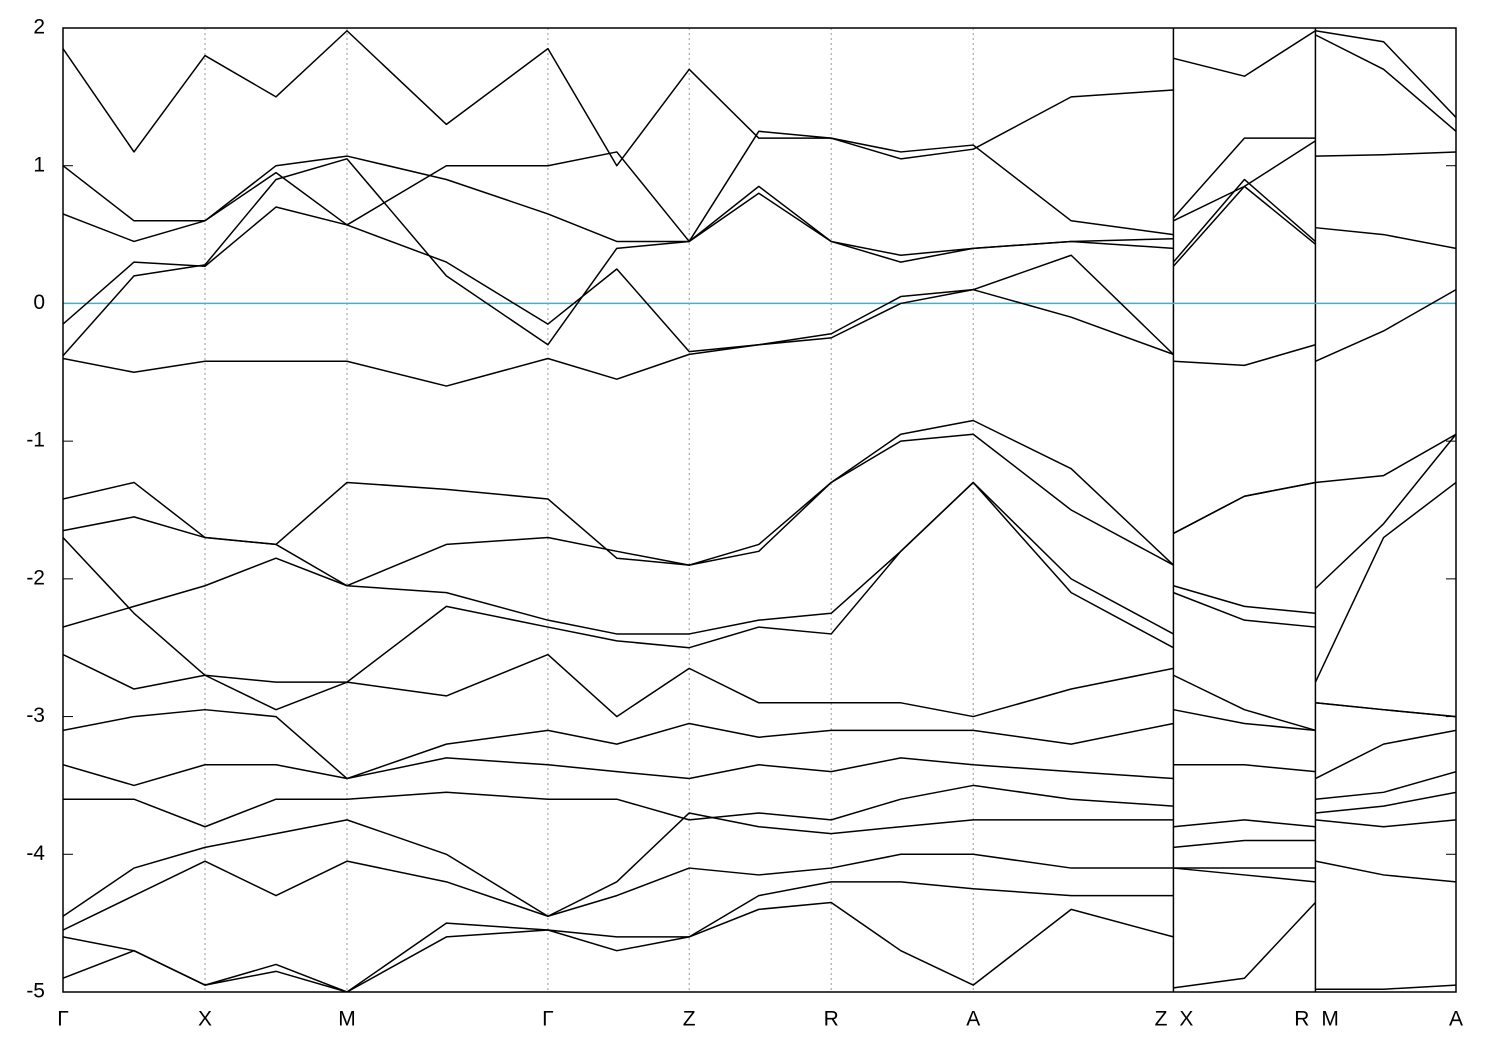  I want to click on y-tick-label: -2, so click(35, 577).